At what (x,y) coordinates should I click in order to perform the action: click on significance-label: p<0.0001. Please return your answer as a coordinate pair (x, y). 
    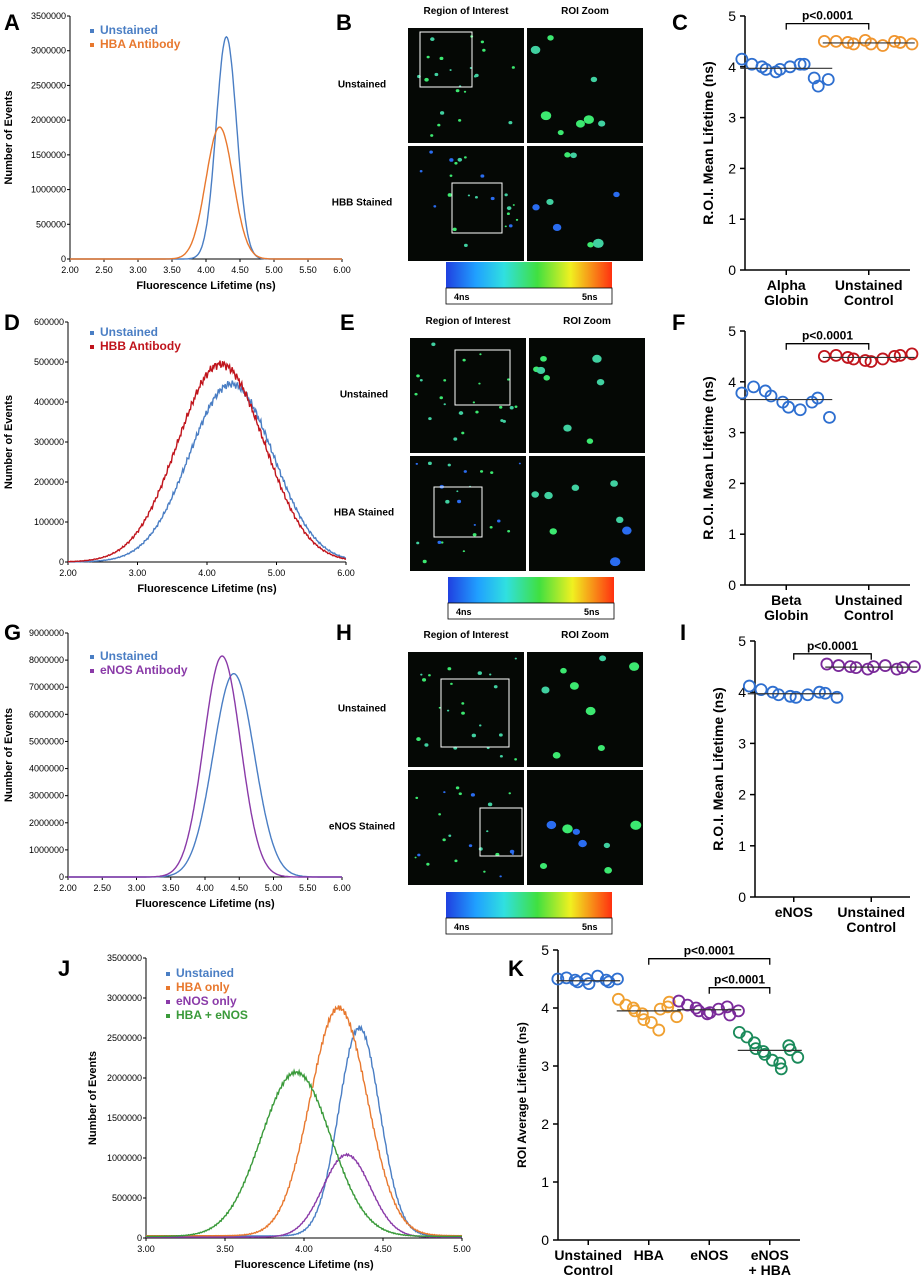
    Looking at the image, I should click on (827, 336).